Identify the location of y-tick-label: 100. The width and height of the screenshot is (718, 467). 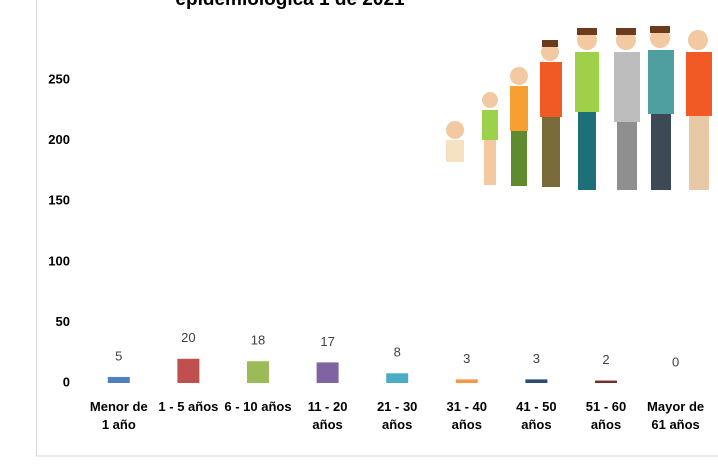
(59, 260).